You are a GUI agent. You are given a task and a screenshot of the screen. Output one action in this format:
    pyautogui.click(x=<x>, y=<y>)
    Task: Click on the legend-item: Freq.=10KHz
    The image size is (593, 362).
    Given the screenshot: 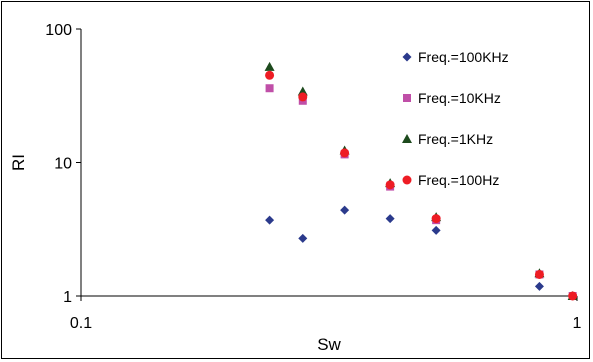 What is the action you would take?
    pyautogui.click(x=452, y=98)
    